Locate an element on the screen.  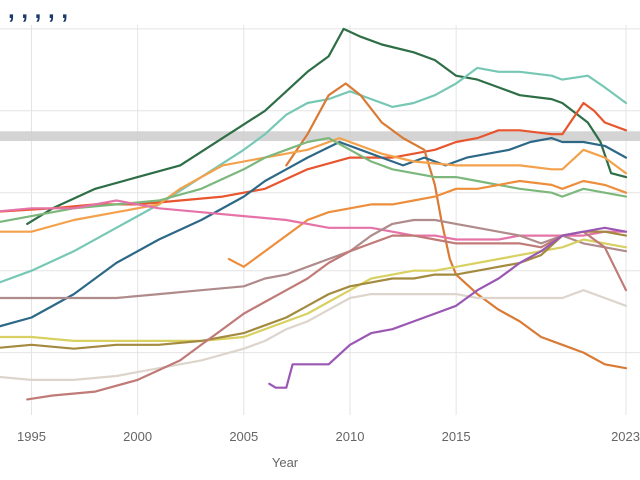
x-tick-label: 2015 is located at coordinates (456, 436).